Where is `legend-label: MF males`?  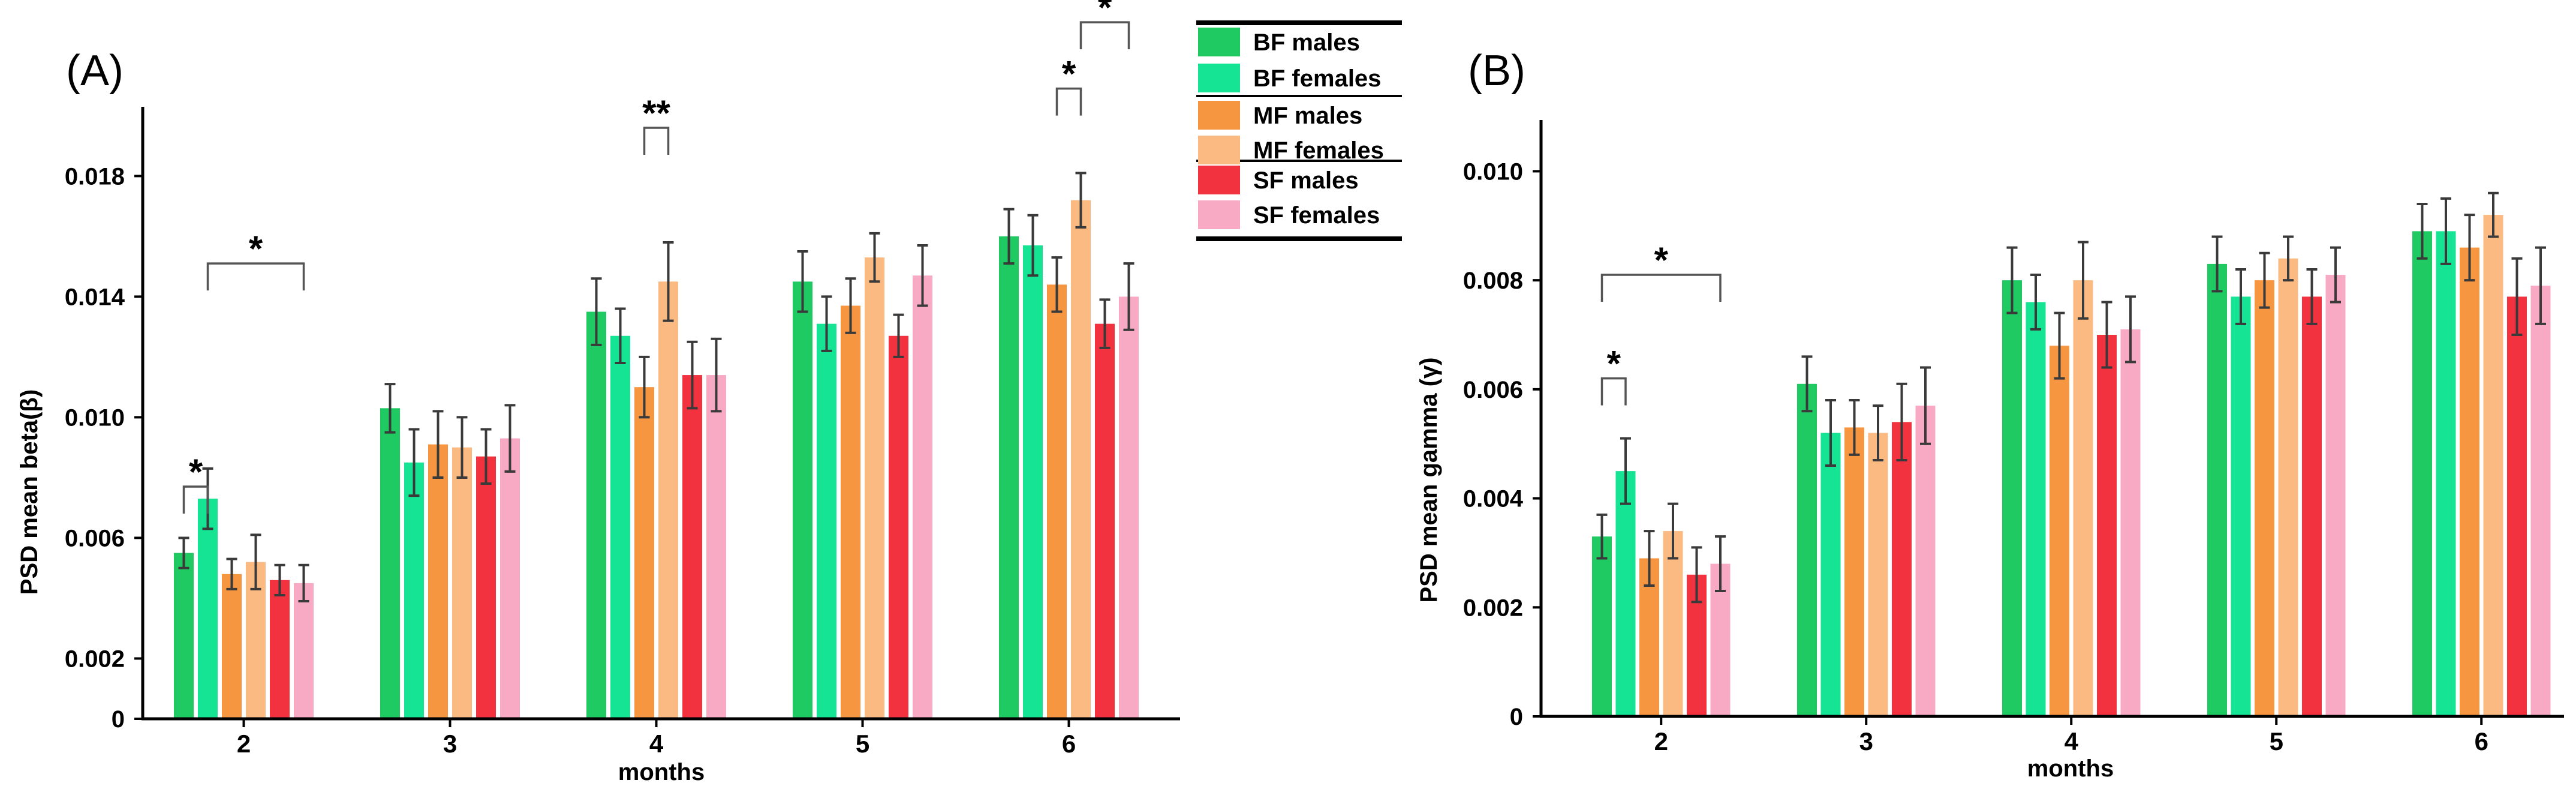 legend-label: MF males is located at coordinates (1307, 116).